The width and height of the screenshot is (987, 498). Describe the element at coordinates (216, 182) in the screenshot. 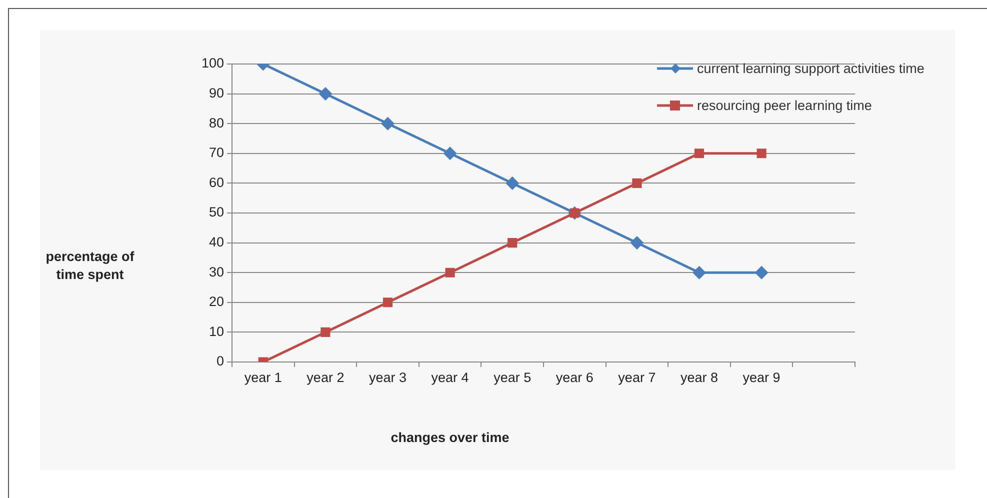

I see `y-tick-label: 60` at that location.